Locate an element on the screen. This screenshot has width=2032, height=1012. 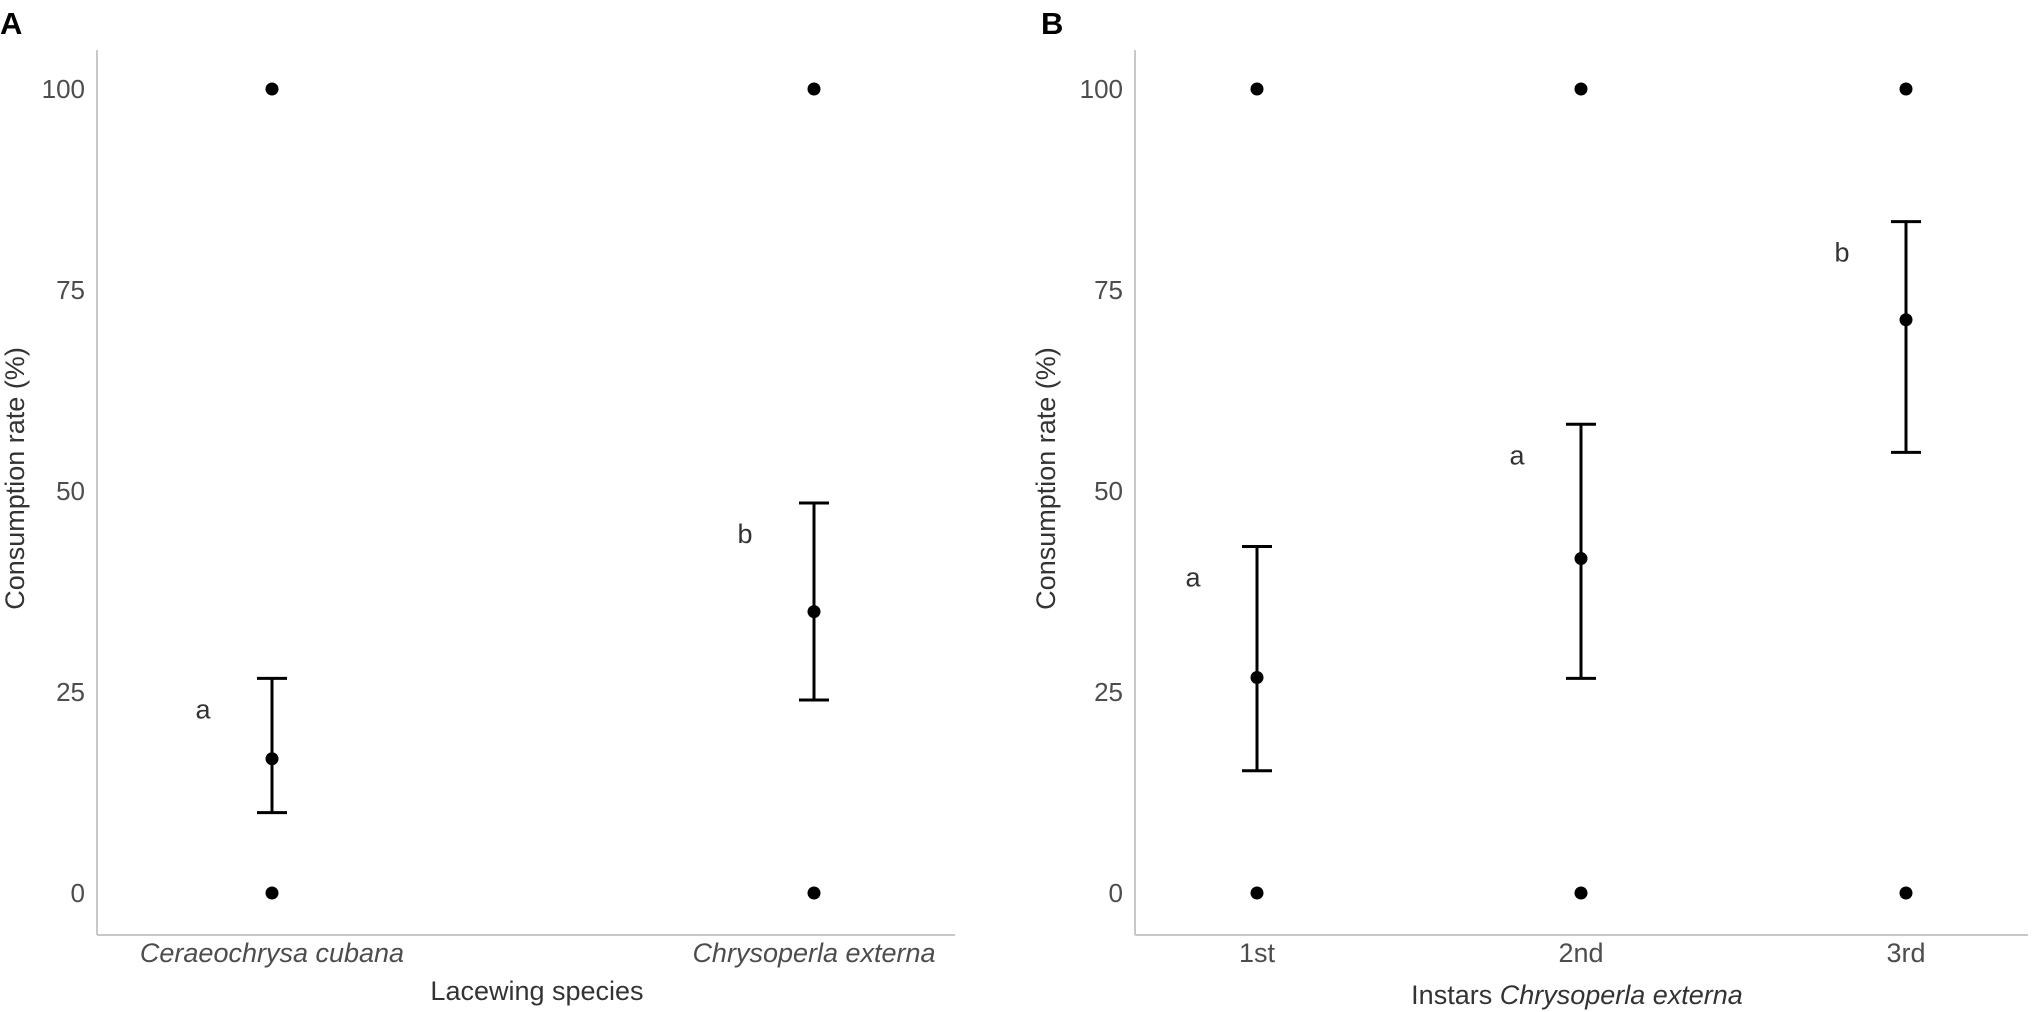
x-axis-title: Lacewing species is located at coordinates (536, 991).